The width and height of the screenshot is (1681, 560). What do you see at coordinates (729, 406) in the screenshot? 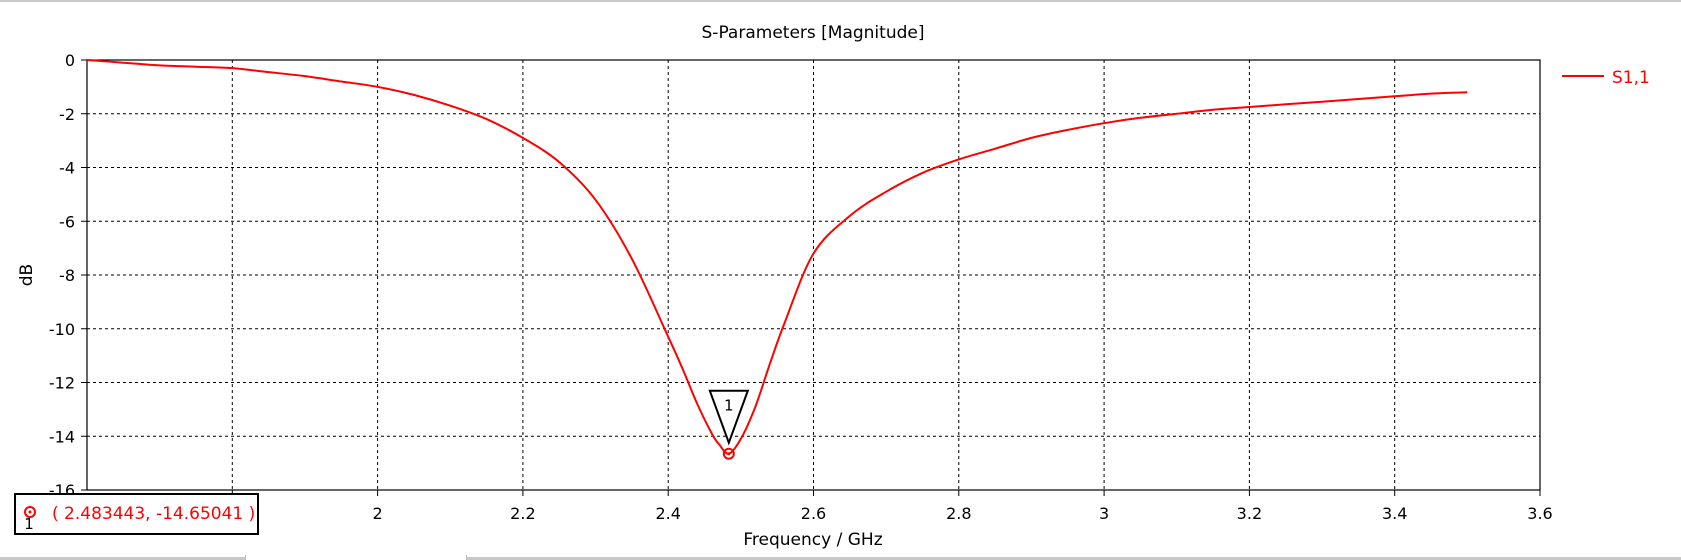
I see `marker-label: 1` at bounding box center [729, 406].